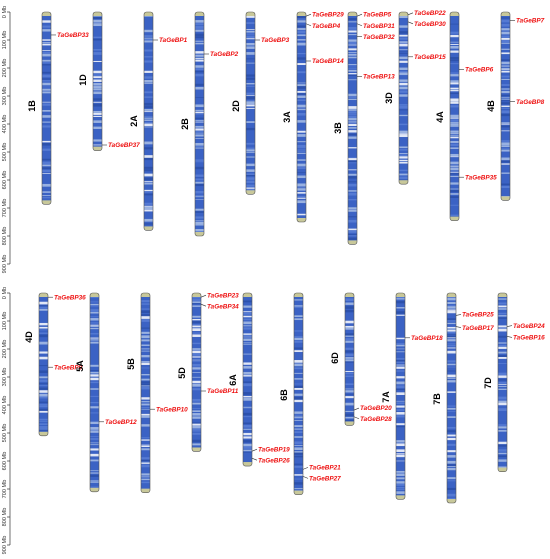 The width and height of the screenshot is (550, 559). I want to click on gene-label: TaGeBP6, so click(479, 70).